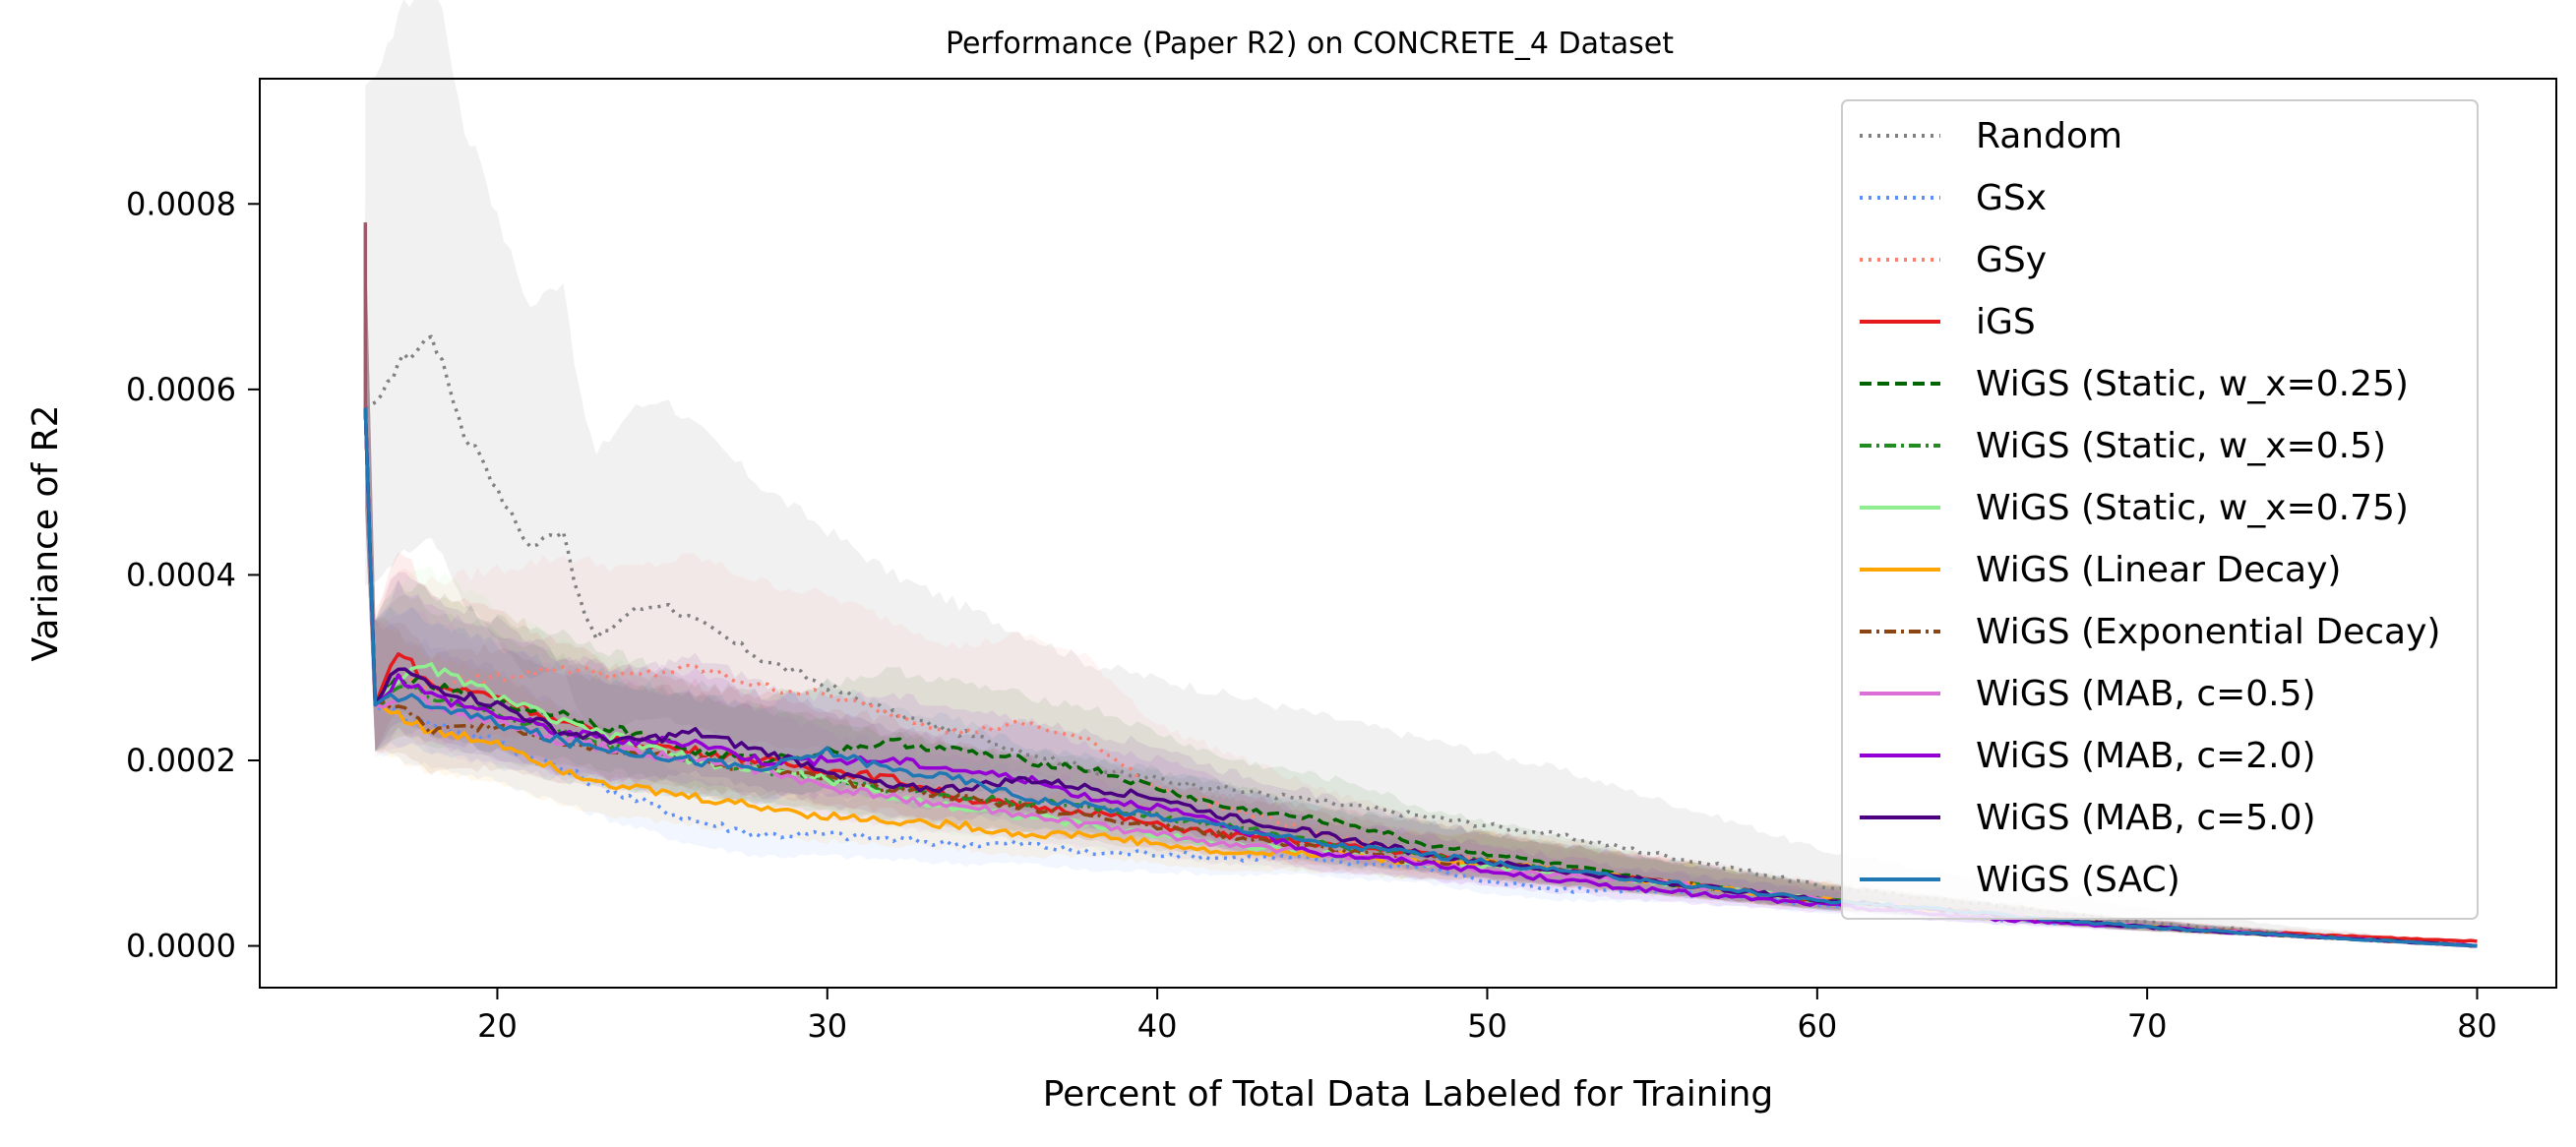 The image size is (2576, 1147). I want to click on legend-label: WiGS (Linear Decay), so click(2158, 570).